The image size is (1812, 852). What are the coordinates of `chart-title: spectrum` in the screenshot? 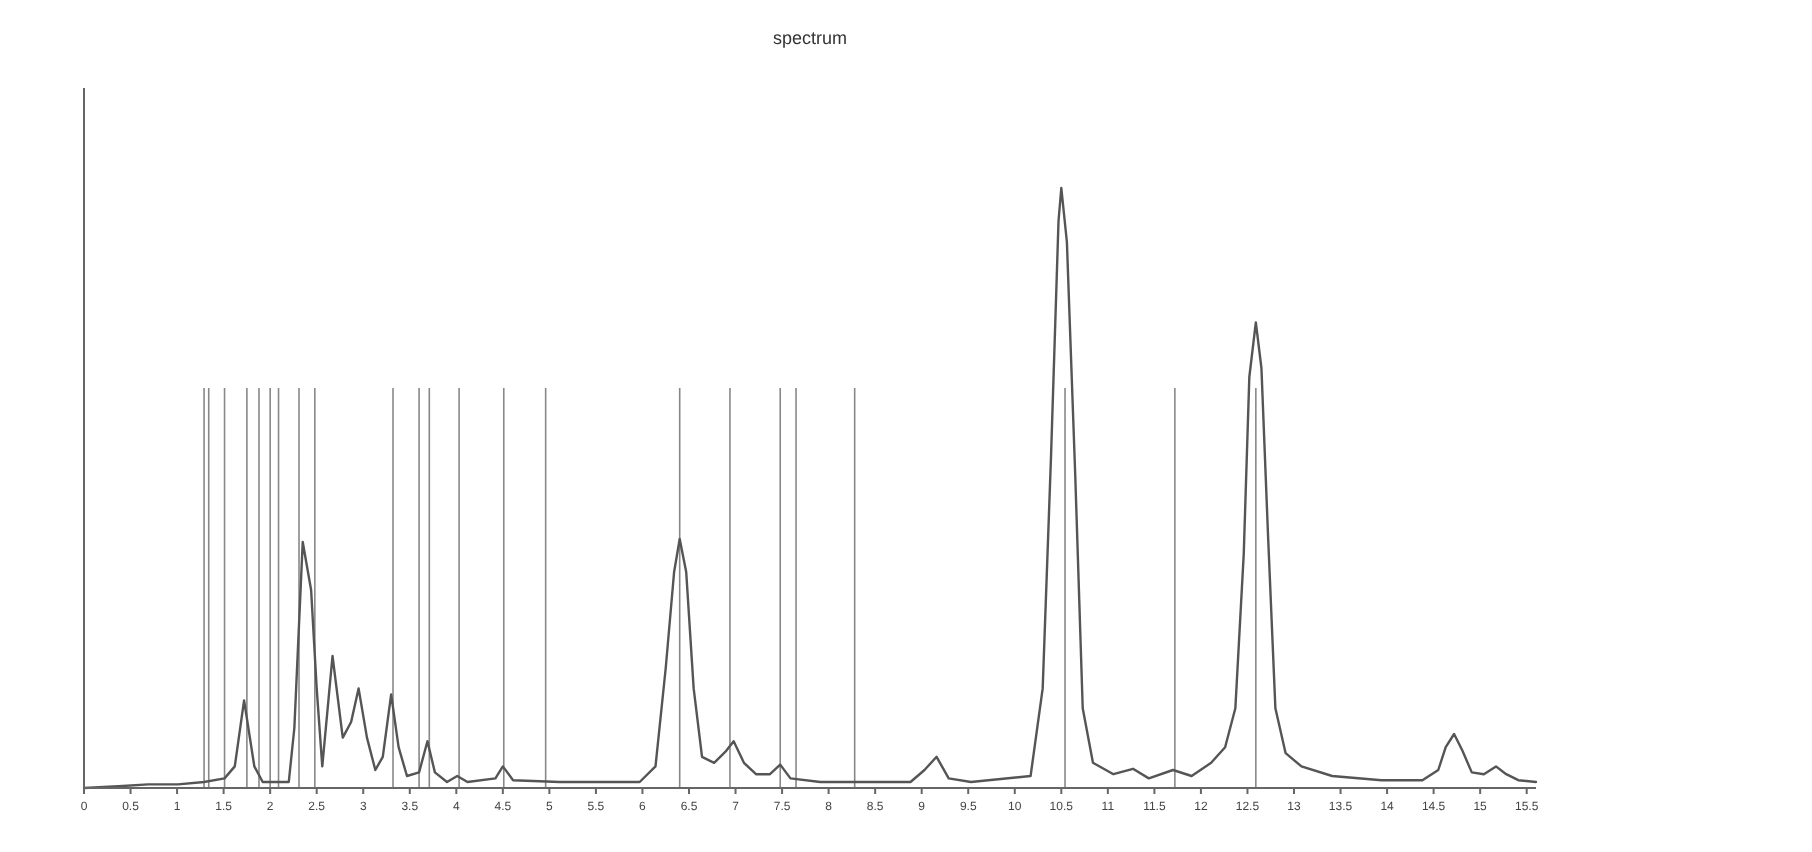 It's located at (810, 38).